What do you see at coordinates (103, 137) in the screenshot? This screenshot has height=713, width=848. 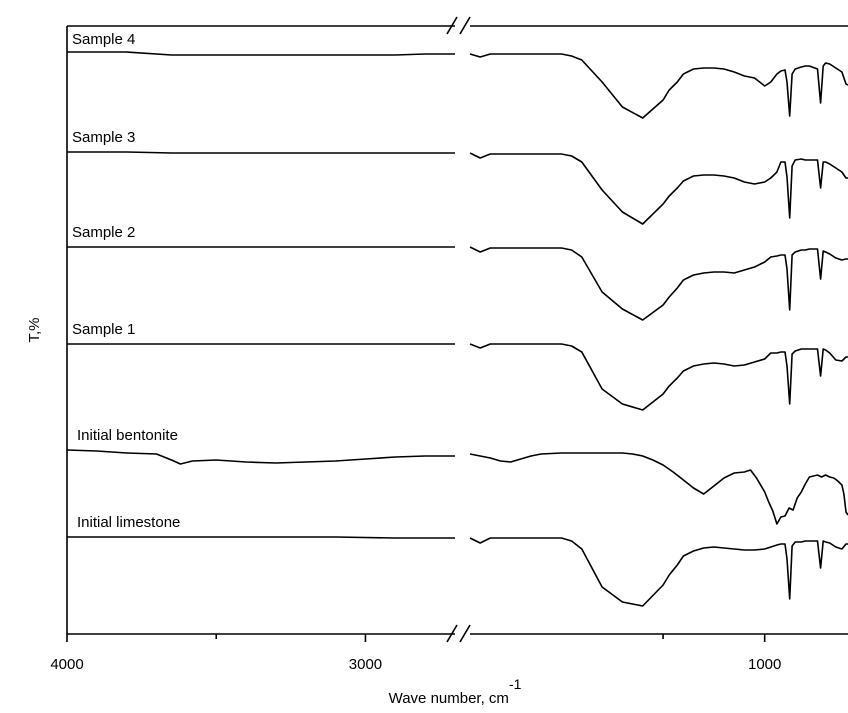 I see `series-label: Sample 3` at bounding box center [103, 137].